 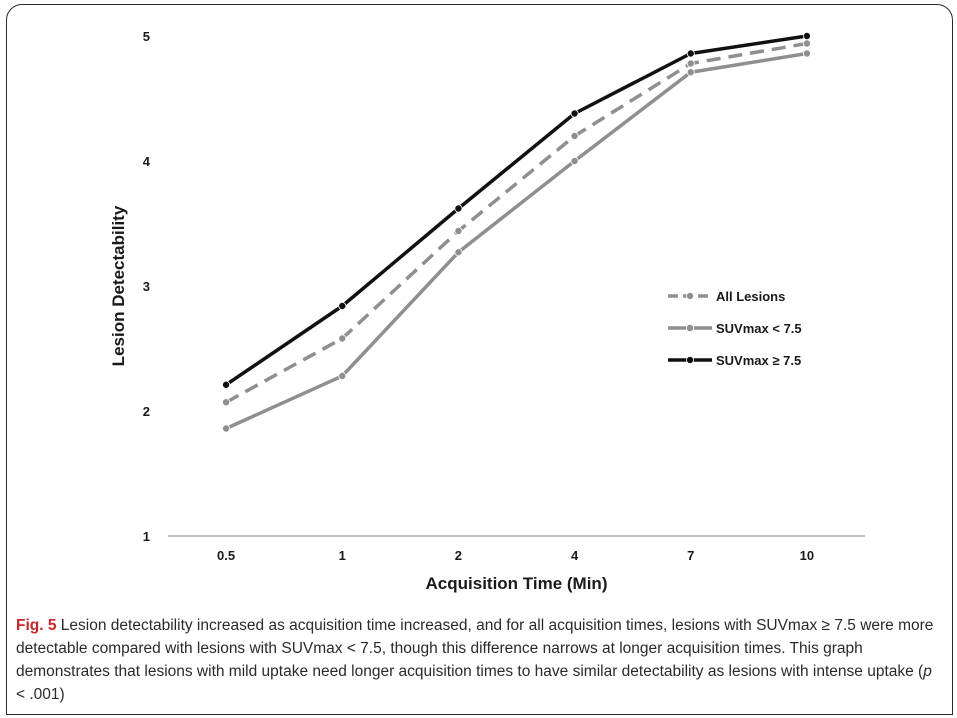 I want to click on y-tick-label: 3, so click(x=146, y=286).